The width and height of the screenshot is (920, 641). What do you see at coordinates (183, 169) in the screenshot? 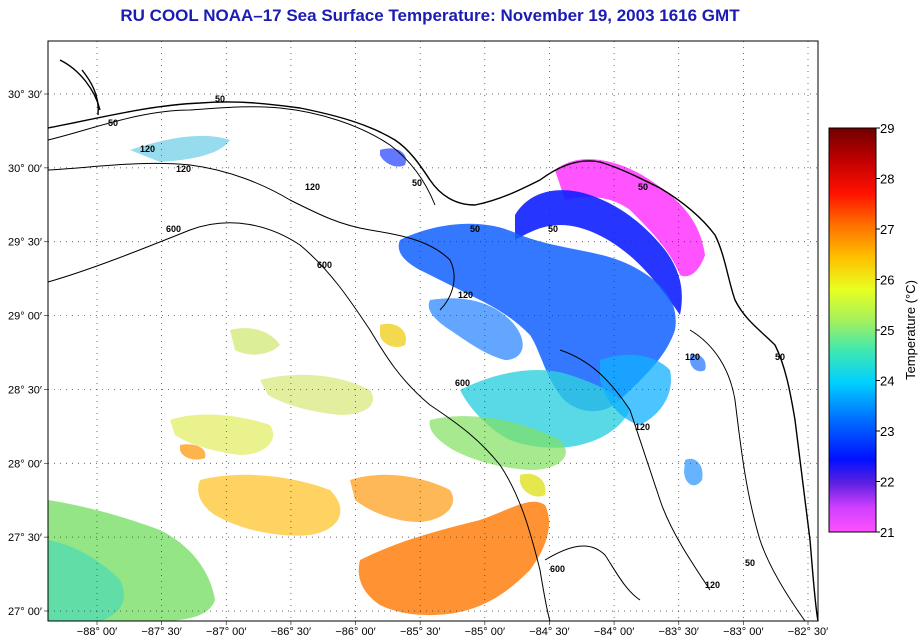
I see `contour-label-9: 120` at bounding box center [183, 169].